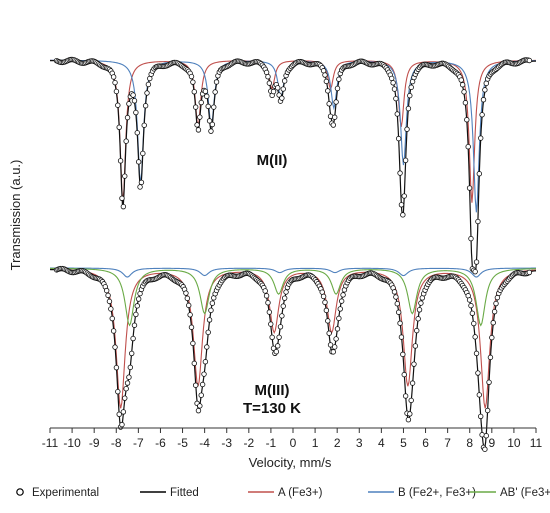 The width and height of the screenshot is (550, 513). I want to click on x-tick-label: -7, so click(138, 443).